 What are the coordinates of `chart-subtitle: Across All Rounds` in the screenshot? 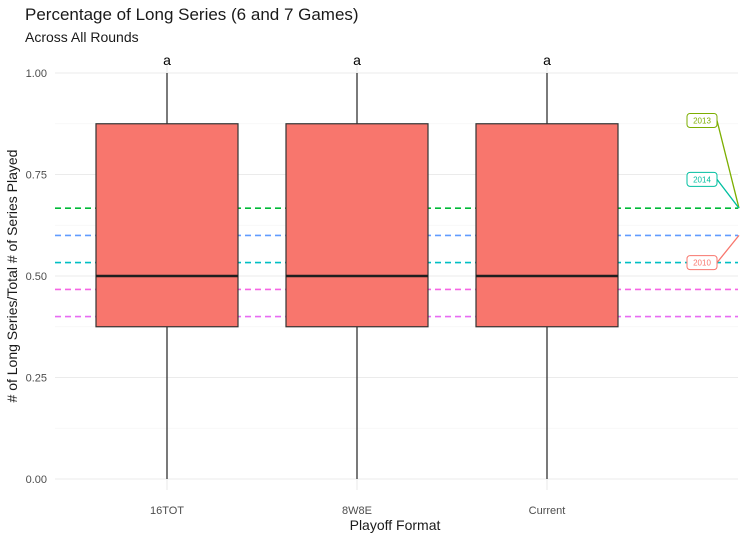 It's located at (82, 37).